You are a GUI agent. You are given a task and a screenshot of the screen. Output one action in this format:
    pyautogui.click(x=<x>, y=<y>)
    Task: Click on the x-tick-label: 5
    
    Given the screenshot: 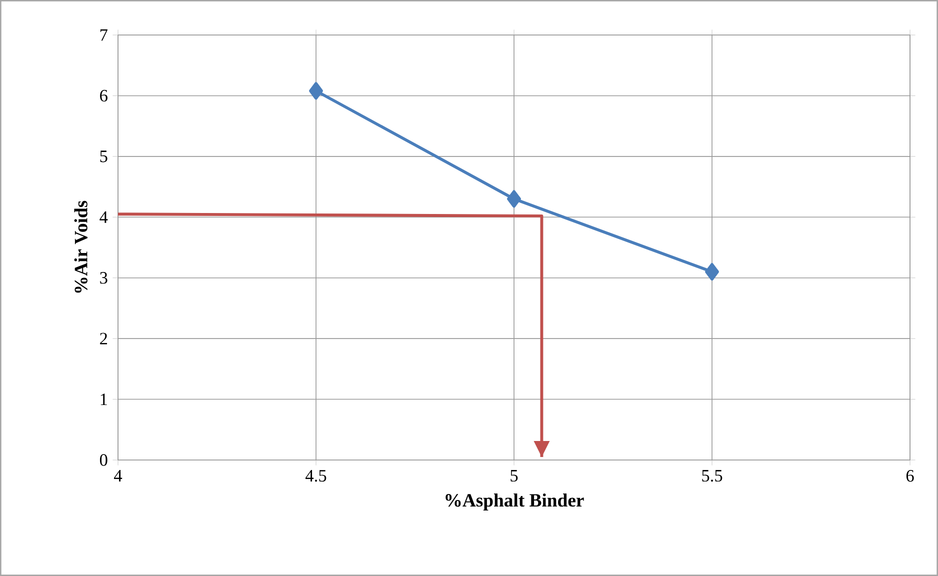 What is the action you would take?
    pyautogui.click(x=514, y=476)
    